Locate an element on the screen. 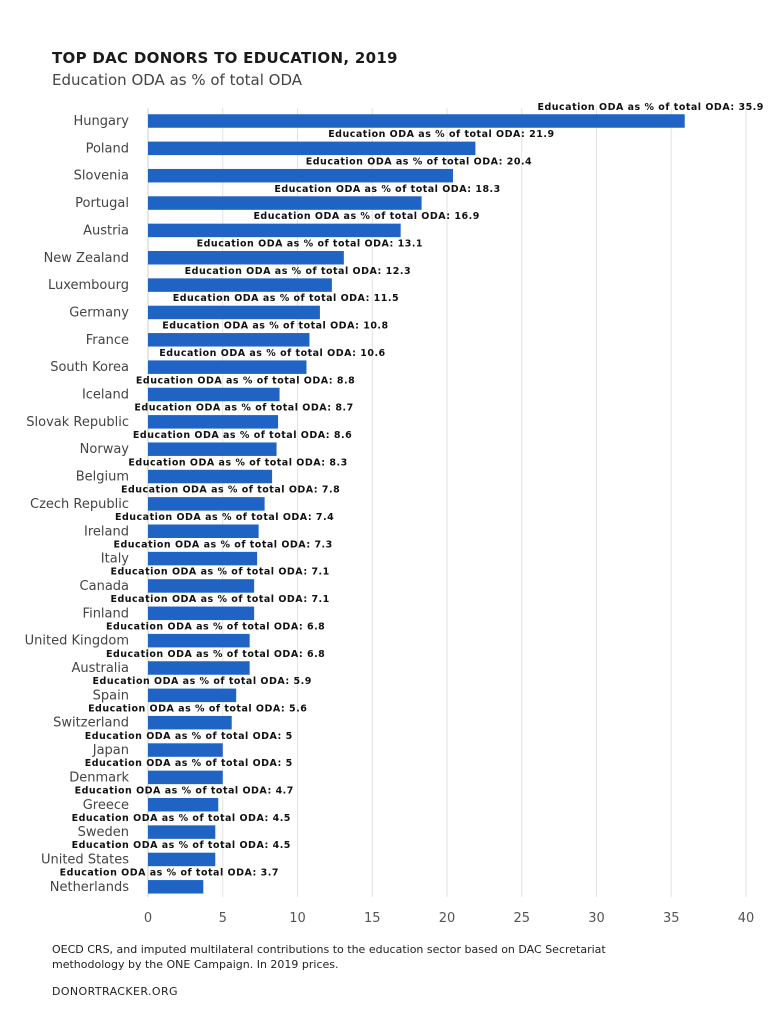  x-tick-label: 30 is located at coordinates (596, 918).